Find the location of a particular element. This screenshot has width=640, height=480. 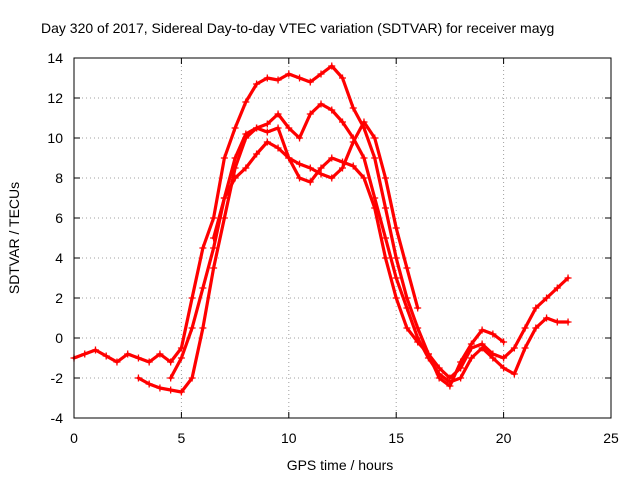

series-track-d is located at coordinates (316, 215).